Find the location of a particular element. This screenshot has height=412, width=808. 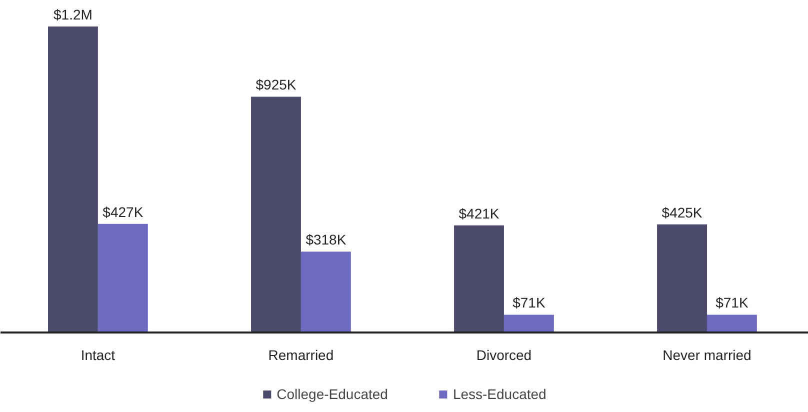

data-label: $425K is located at coordinates (682, 212).